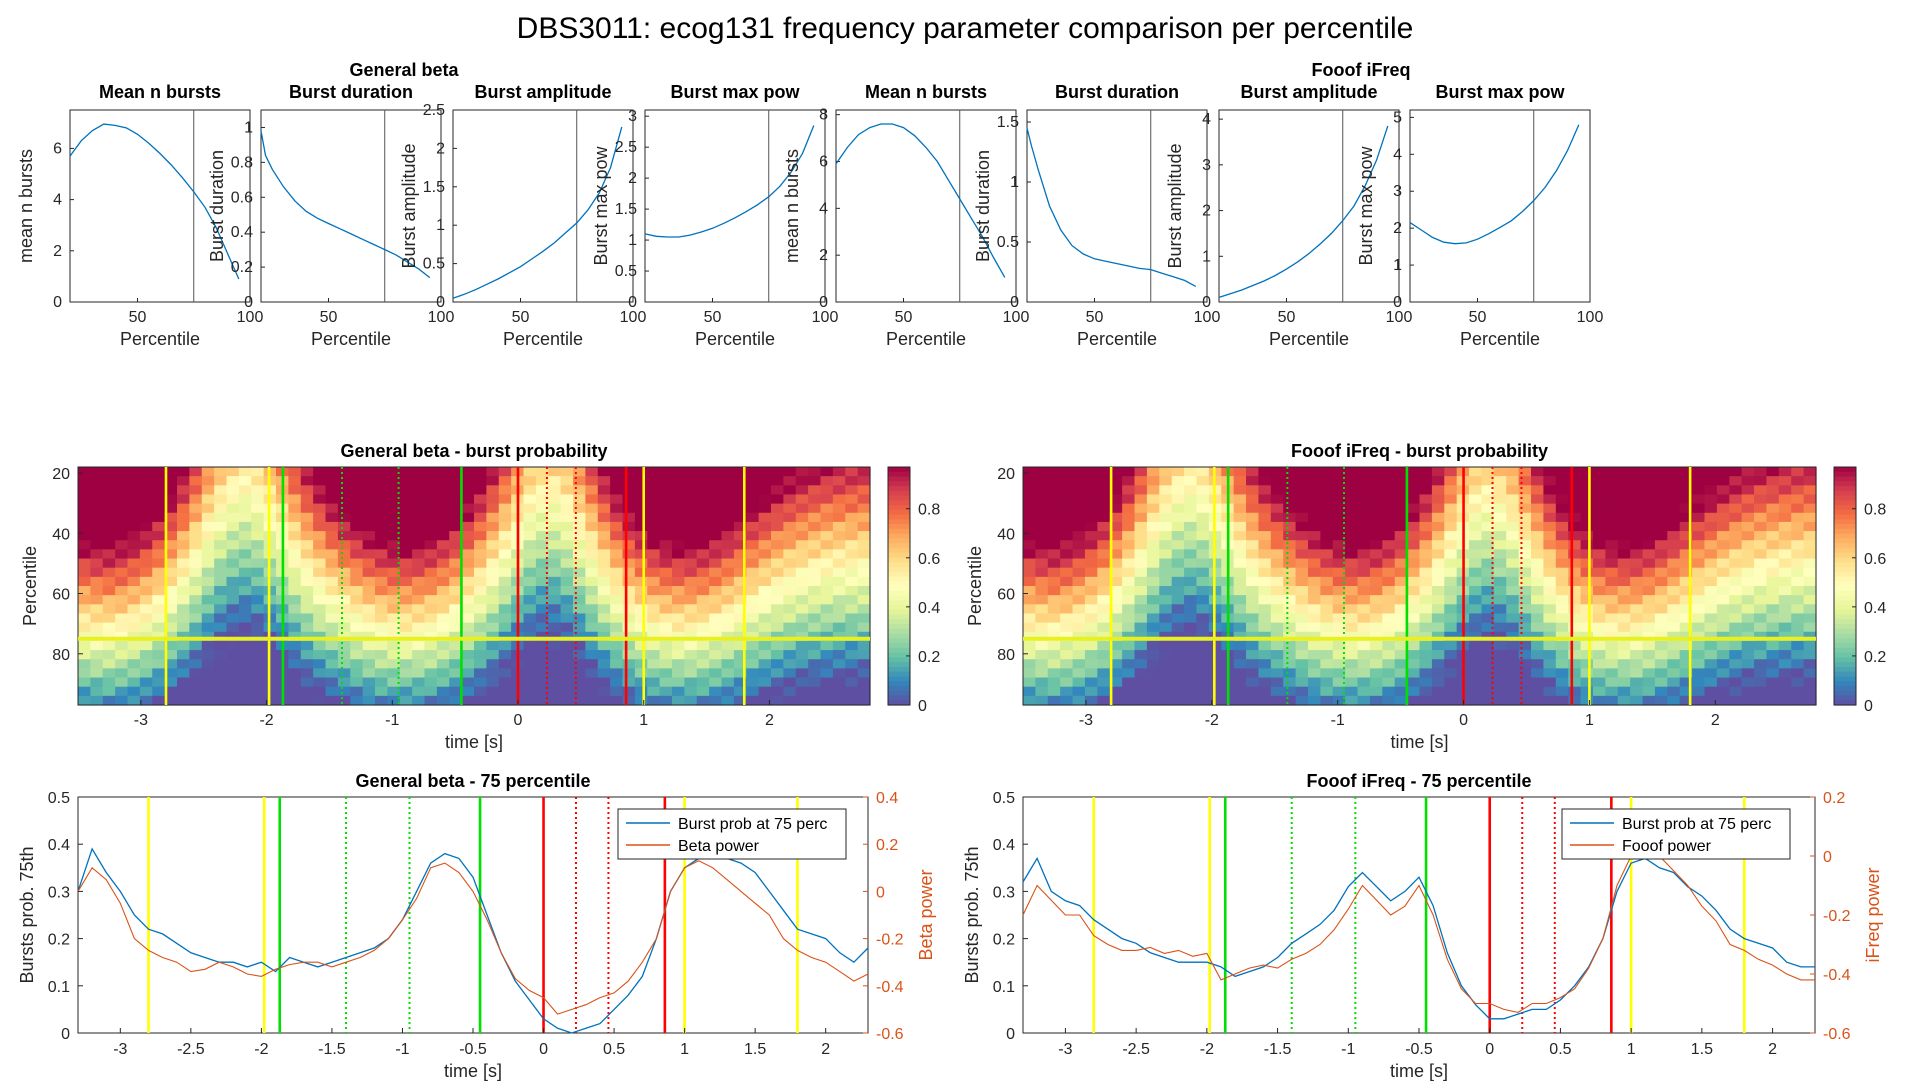 The height and width of the screenshot is (1090, 1931). I want to click on x-tick-label: -1, so click(392, 720).